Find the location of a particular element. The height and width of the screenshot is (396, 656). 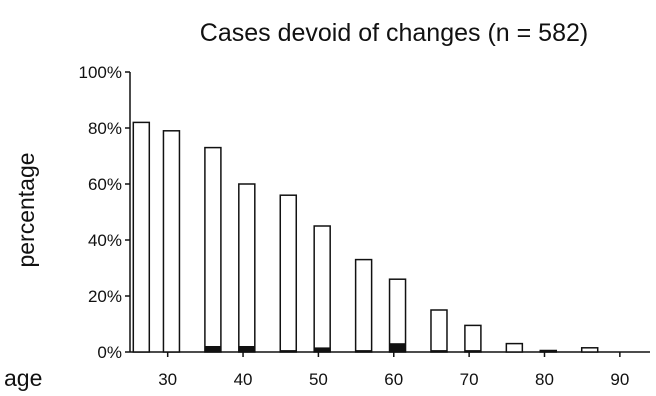

y-tick-label: 0% is located at coordinates (109, 352).